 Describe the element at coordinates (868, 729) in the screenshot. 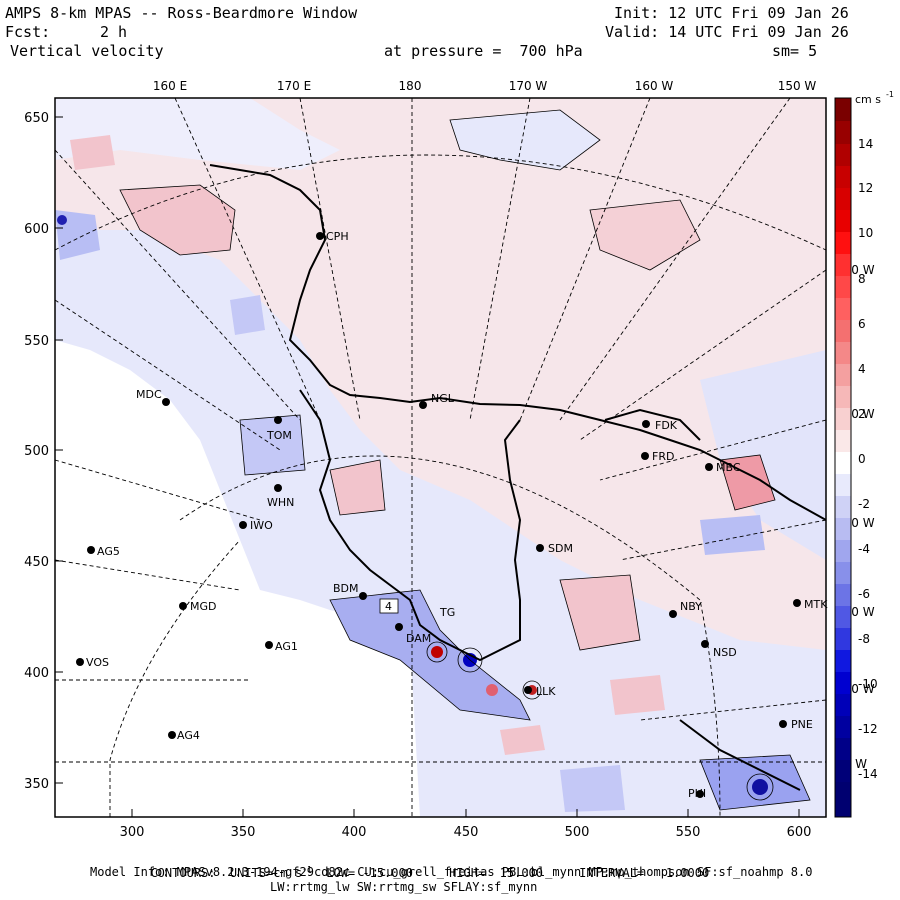

I see `colorbar-label-neg12: -12` at that location.